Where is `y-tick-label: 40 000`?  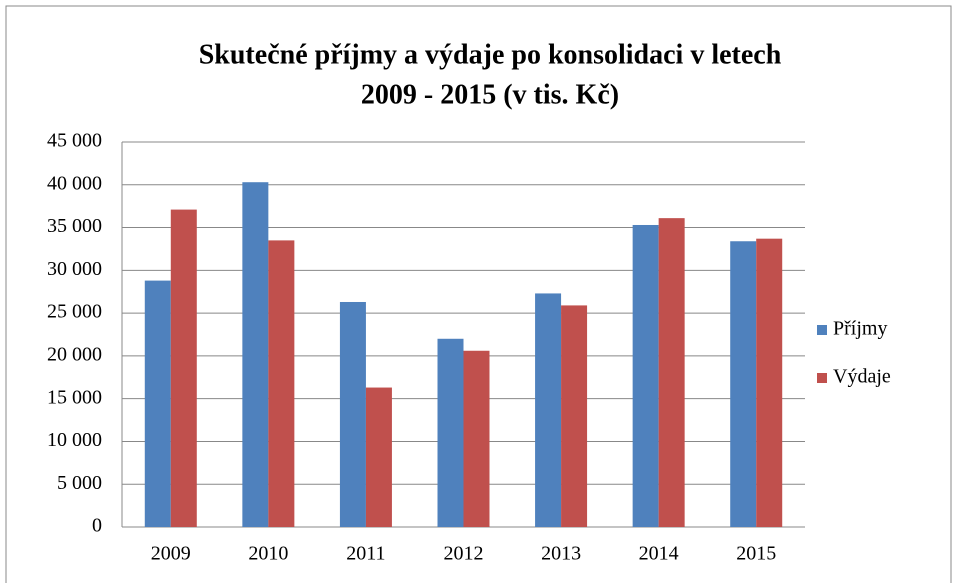
y-tick-label: 40 000 is located at coordinates (74, 183).